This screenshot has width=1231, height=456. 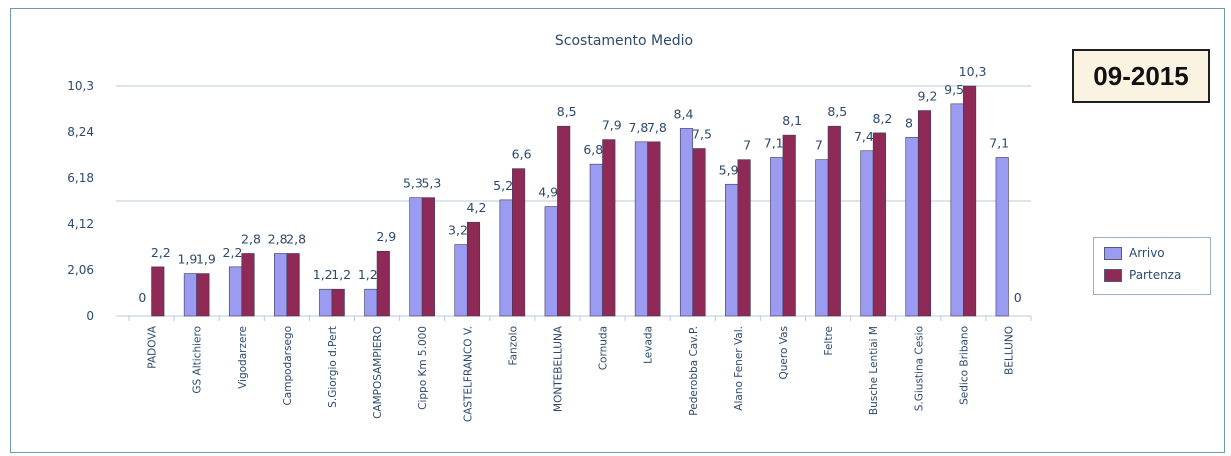 What do you see at coordinates (1113, 253) in the screenshot?
I see `legend-swatch-arrivo` at bounding box center [1113, 253].